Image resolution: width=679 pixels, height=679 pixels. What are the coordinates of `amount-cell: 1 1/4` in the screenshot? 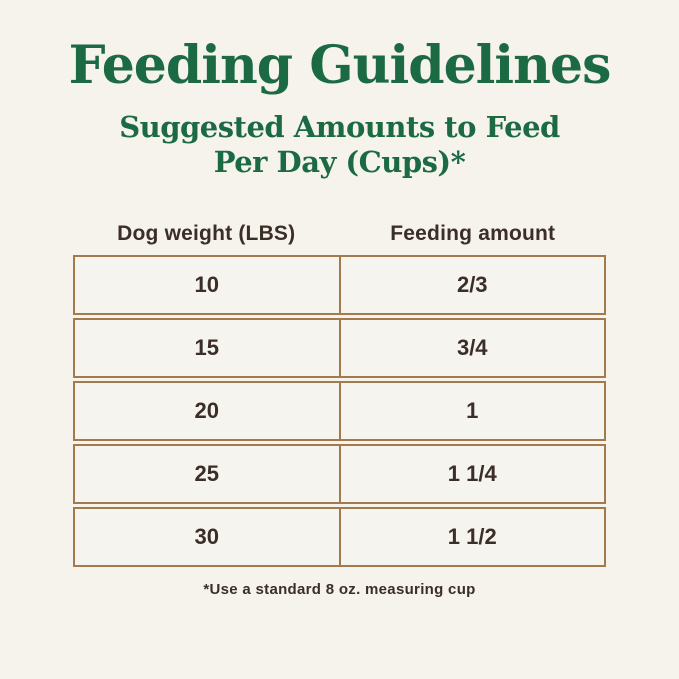 It's located at (471, 474).